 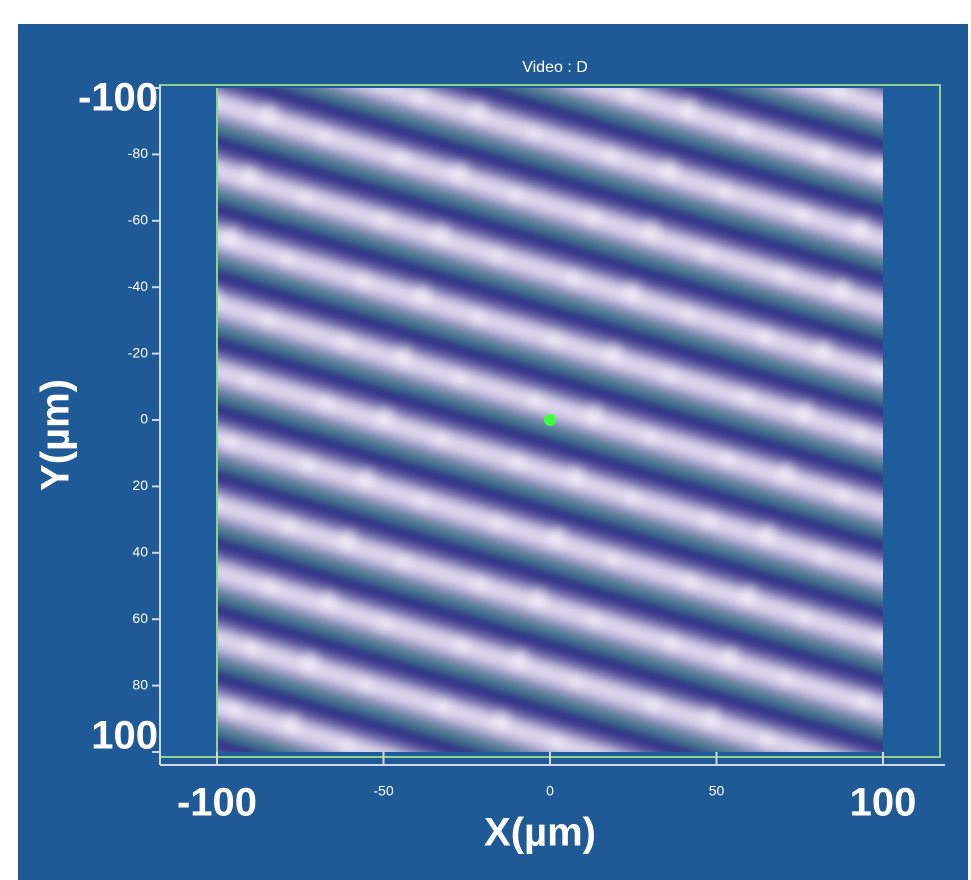 I want to click on y-tick-label: 60, so click(x=140, y=618).